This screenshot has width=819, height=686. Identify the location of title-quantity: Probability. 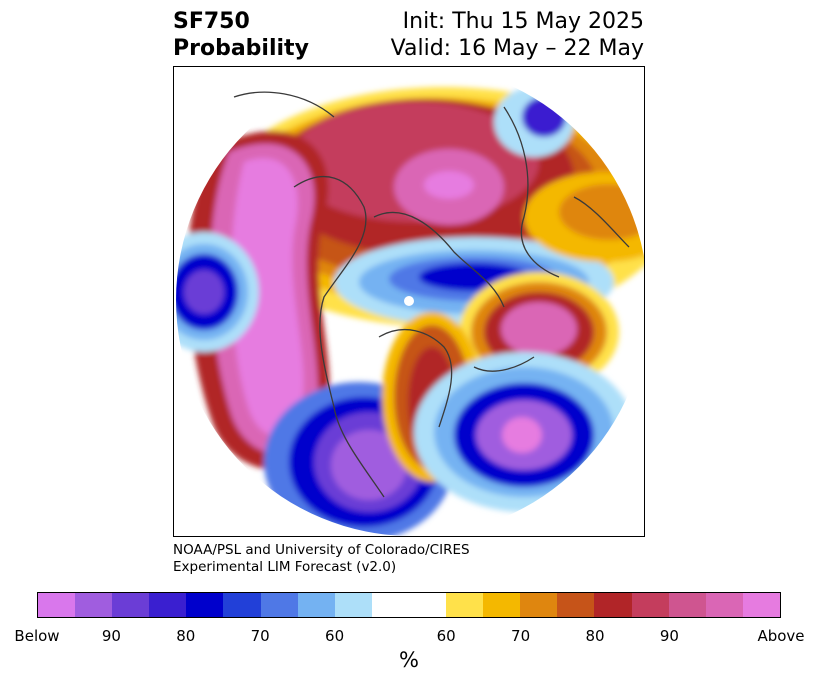
(241, 48).